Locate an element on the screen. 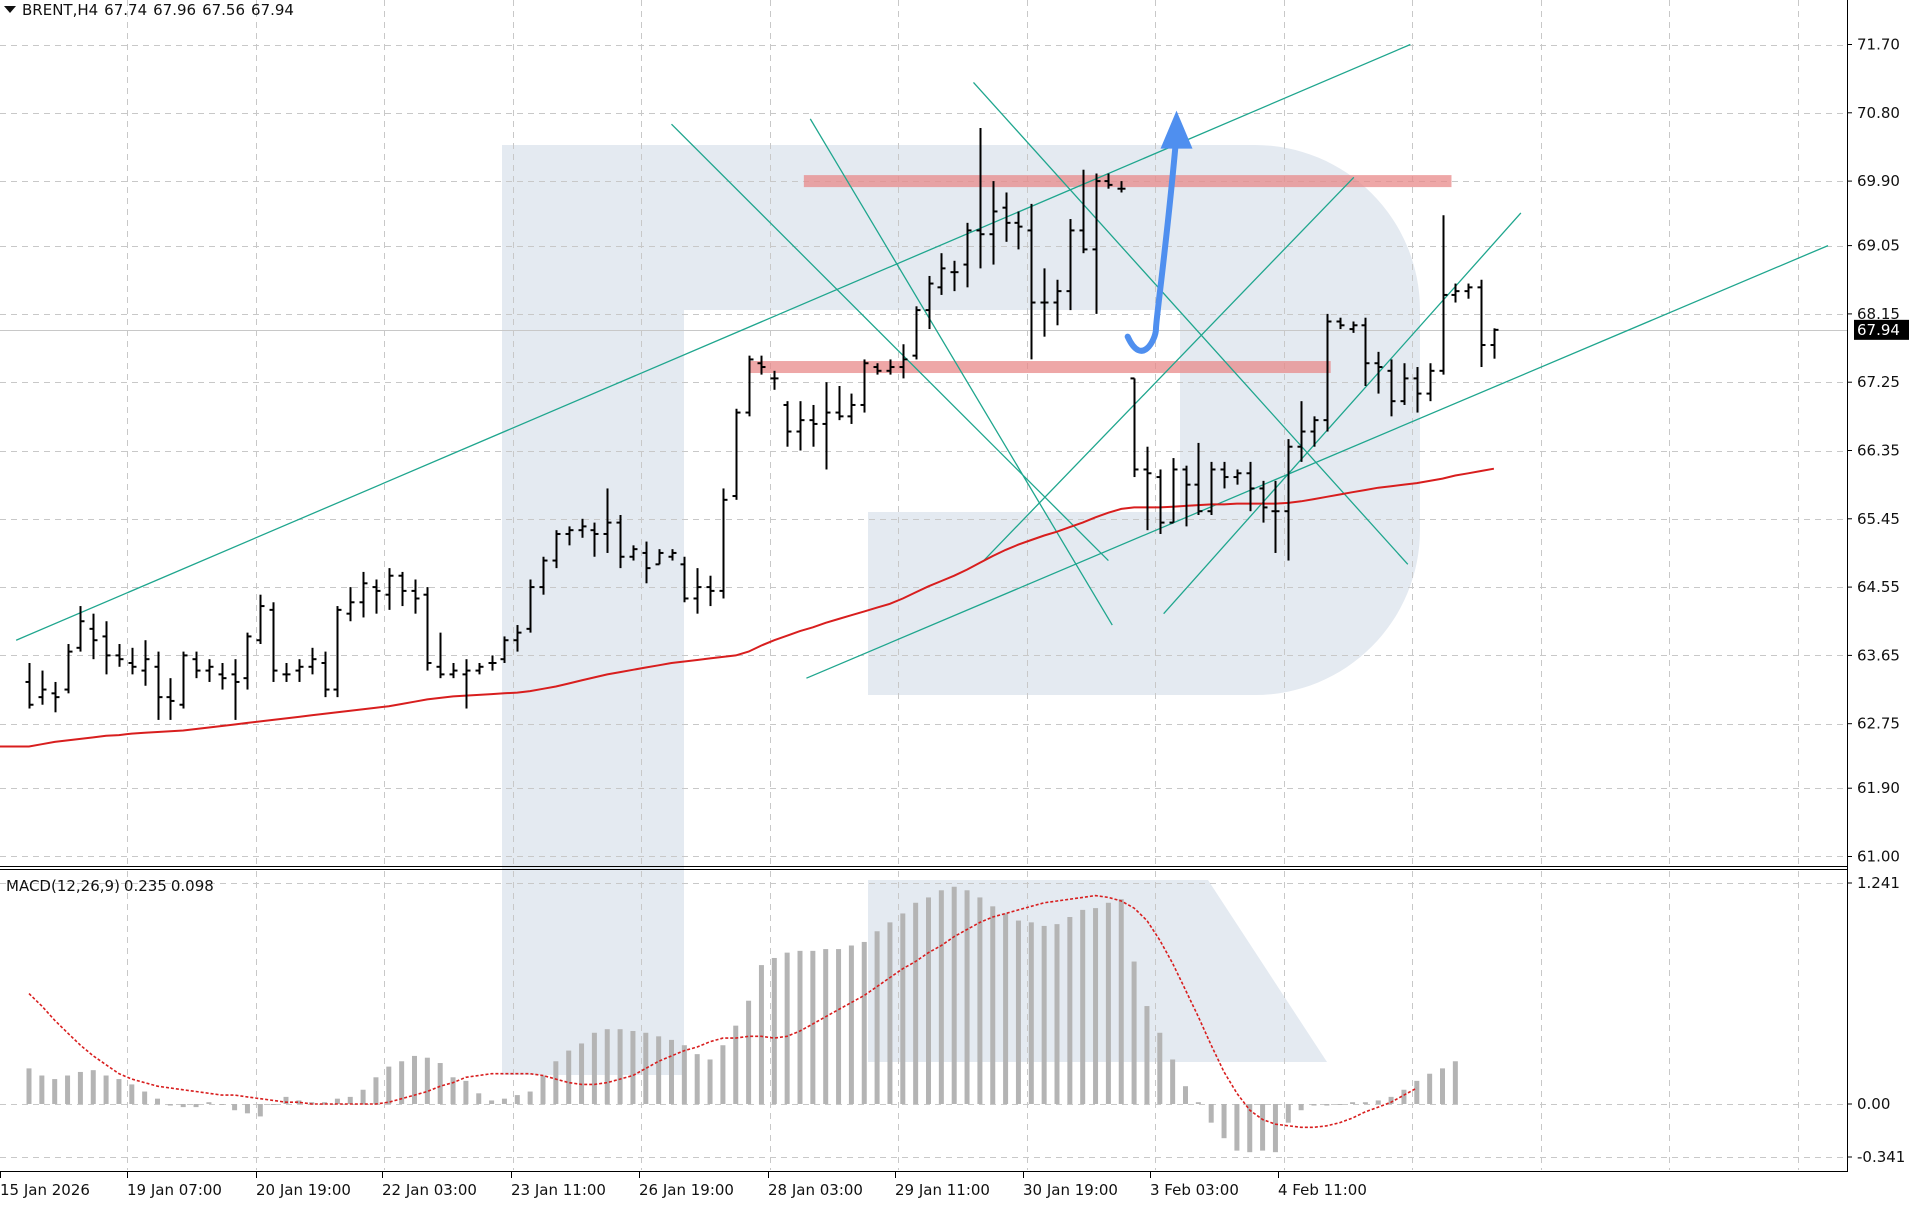 The height and width of the screenshot is (1210, 1922). current-price-badge is located at coordinates (1881, 329).